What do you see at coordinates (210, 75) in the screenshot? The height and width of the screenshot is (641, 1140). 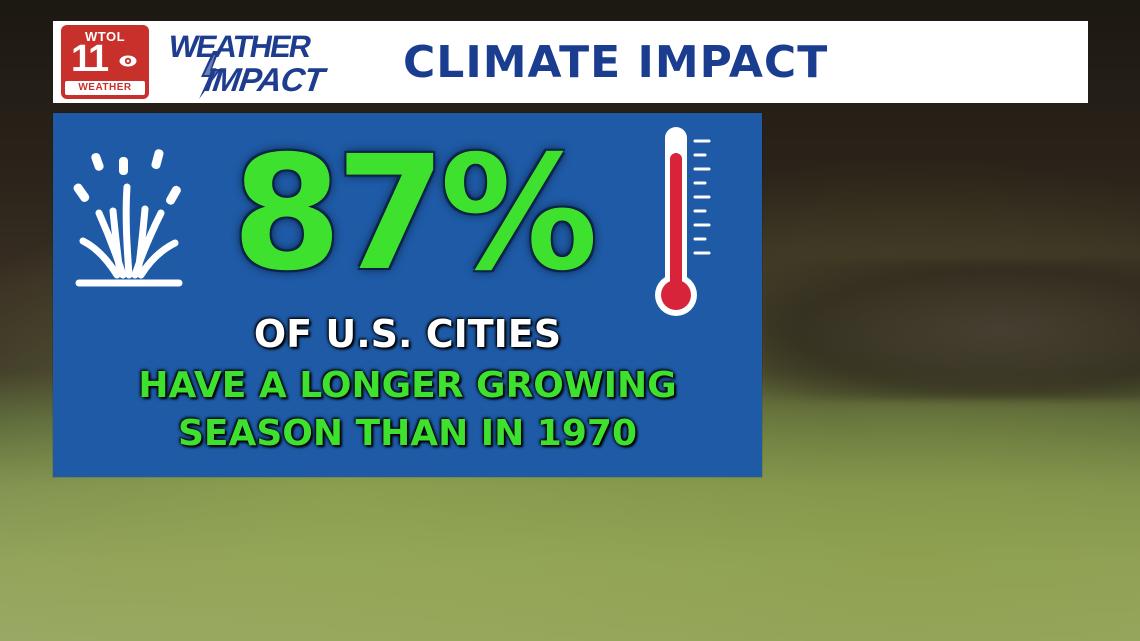 I see `lightning-bolt-icon` at bounding box center [210, 75].